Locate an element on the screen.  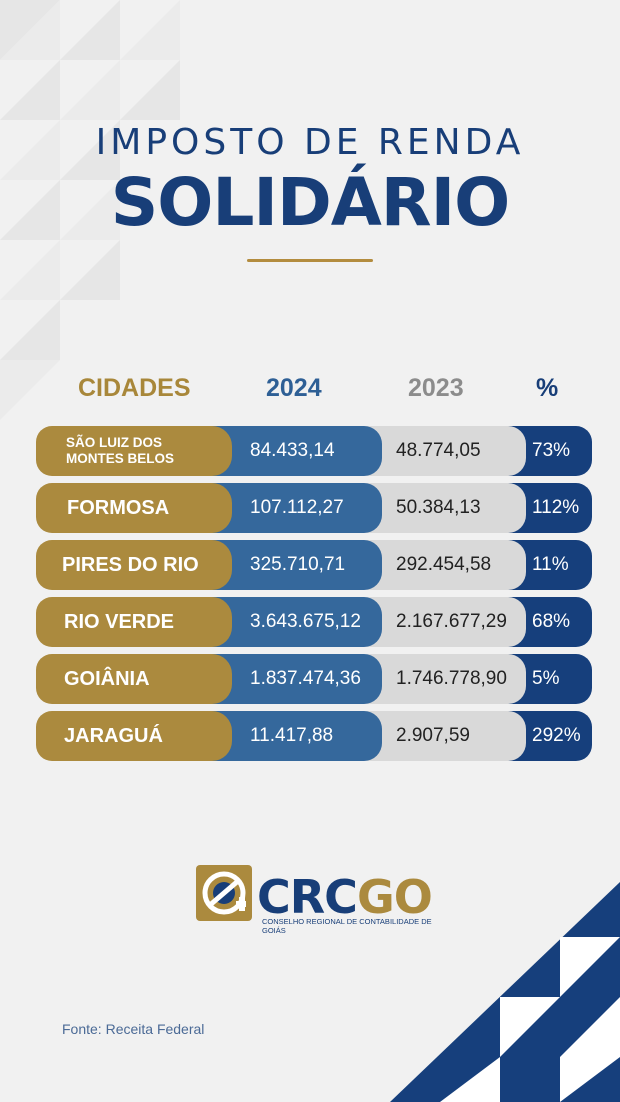
crc-go-logo-icon is located at coordinates (224, 893).